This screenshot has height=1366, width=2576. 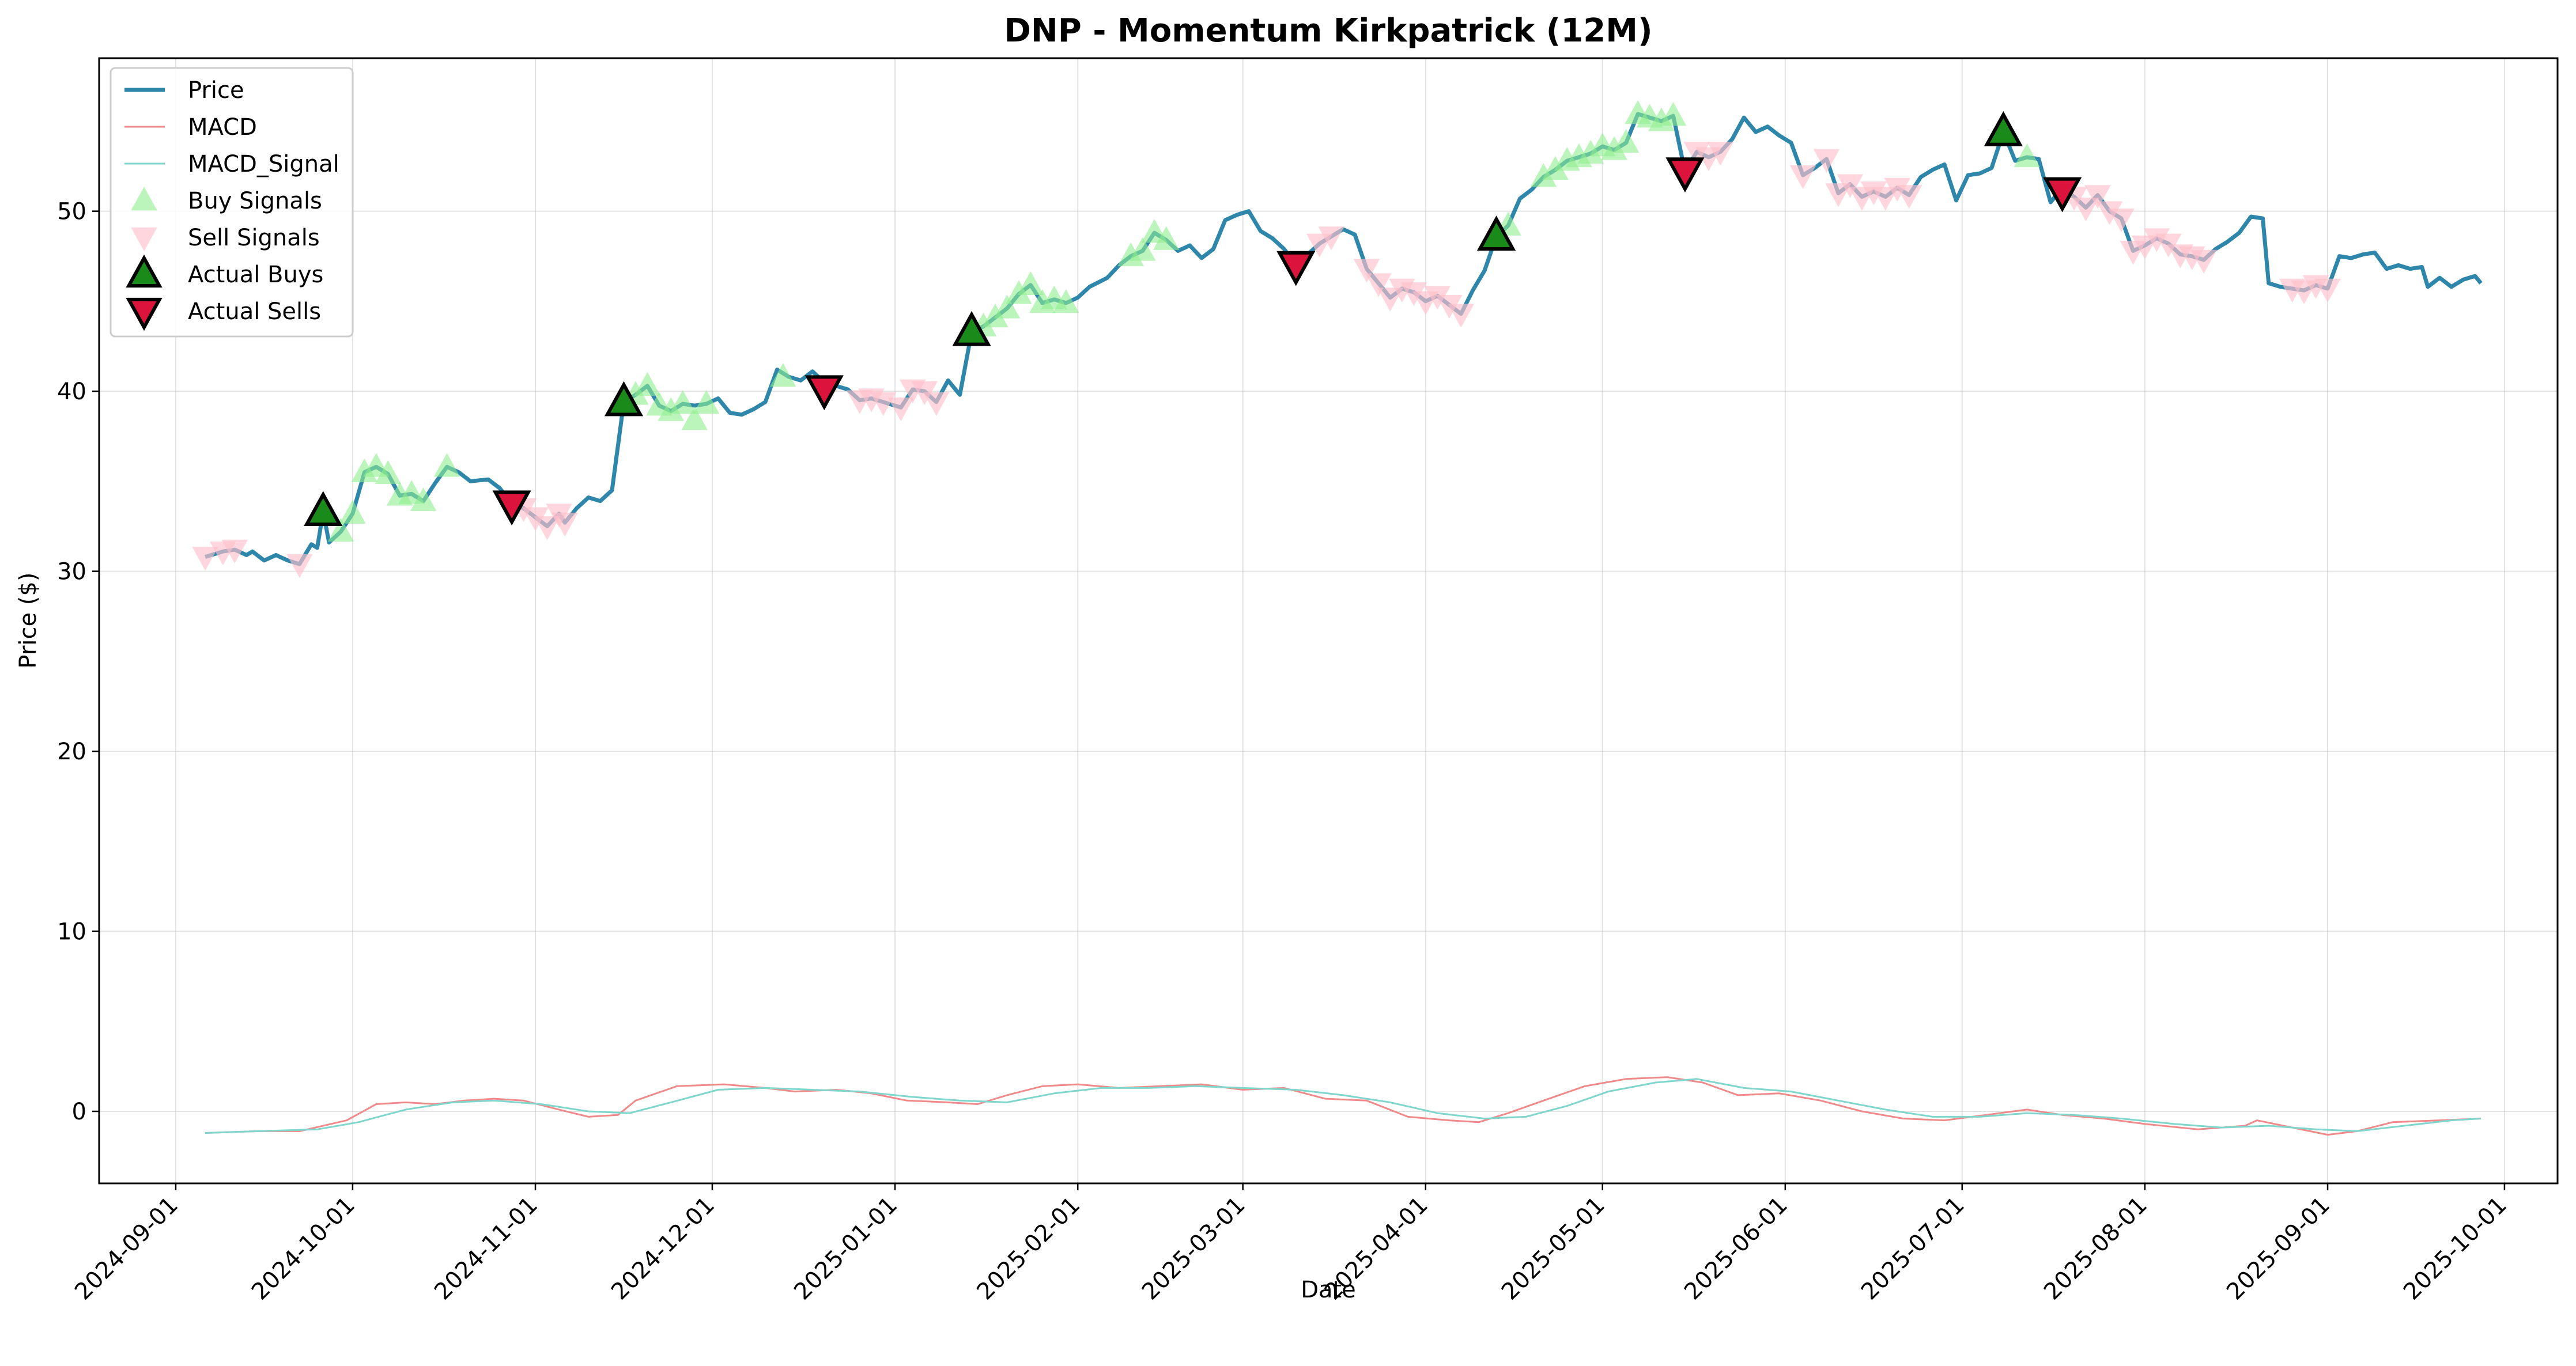 I want to click on legend-label: MACD_Signal, so click(x=263, y=164).